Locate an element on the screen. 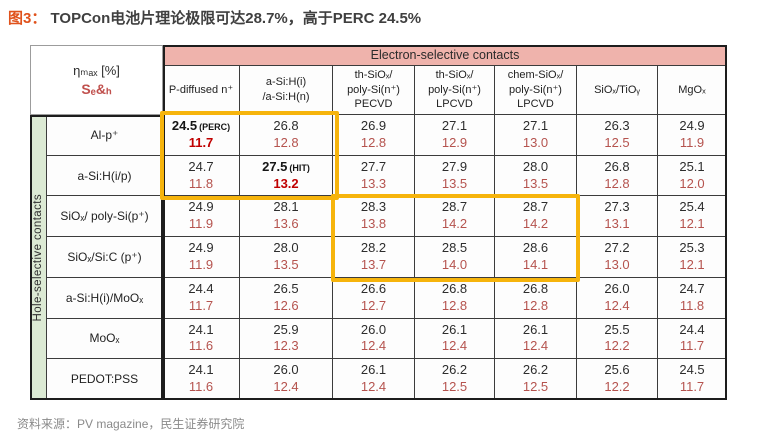 The image size is (761, 444). eta-max-value: 26.9 is located at coordinates (373, 125).